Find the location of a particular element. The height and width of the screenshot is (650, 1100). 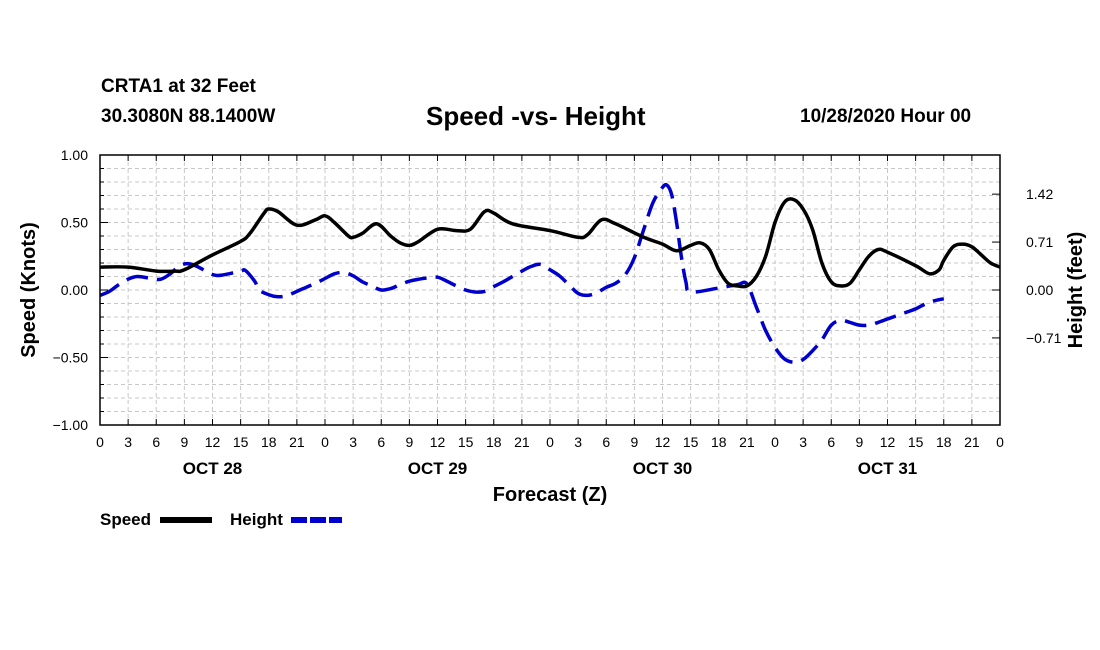

chart-title: Speed -vs- Height is located at coordinates (536, 116).